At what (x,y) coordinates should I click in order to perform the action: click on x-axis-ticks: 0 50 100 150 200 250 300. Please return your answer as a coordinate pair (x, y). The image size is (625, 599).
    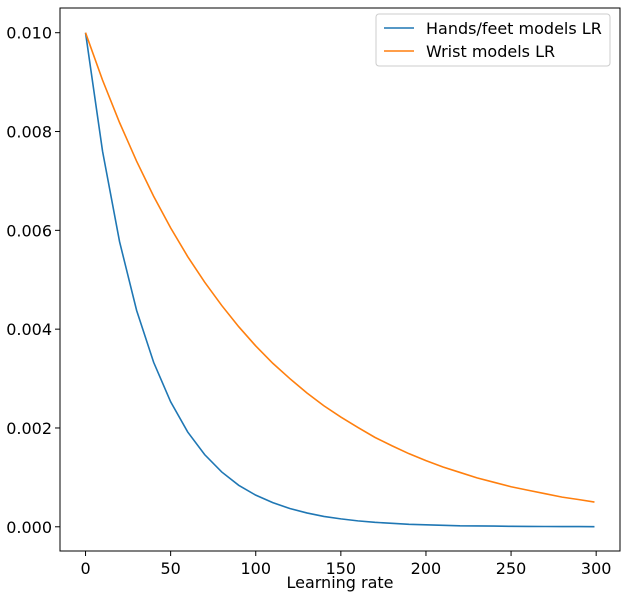
    Looking at the image, I should click on (345, 564).